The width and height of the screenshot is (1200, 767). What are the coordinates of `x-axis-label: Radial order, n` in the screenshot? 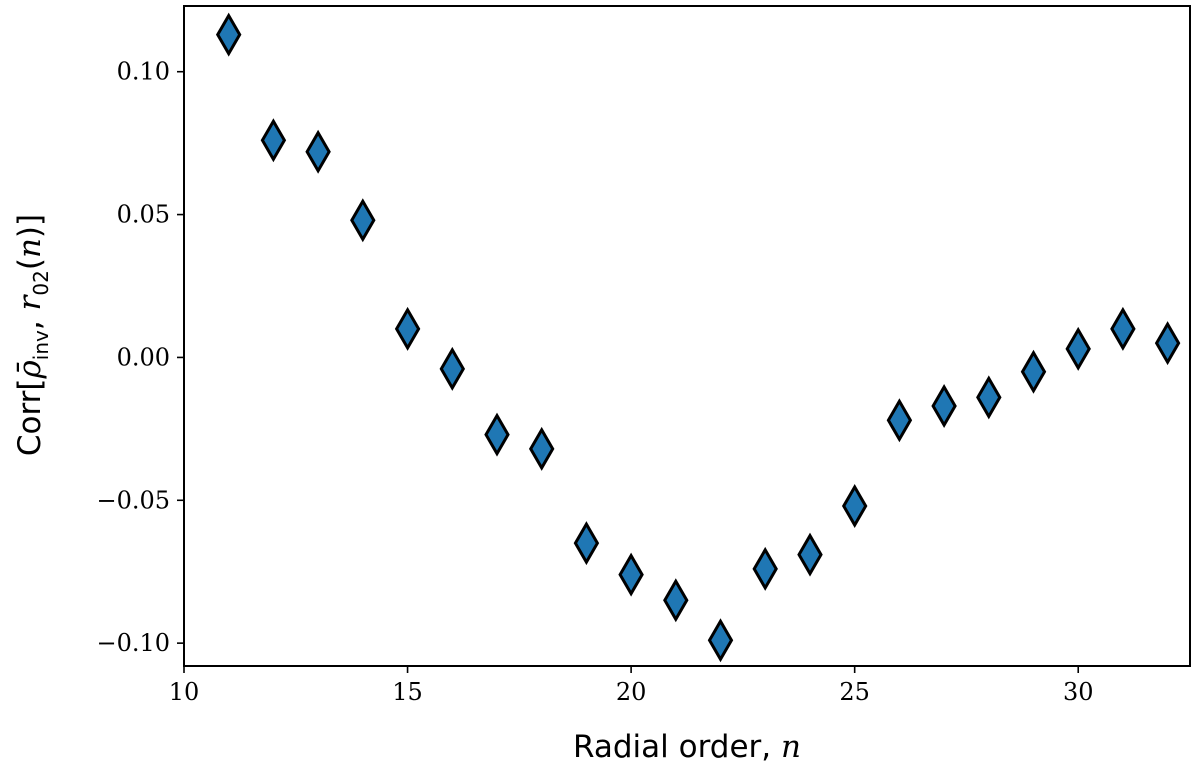 It's located at (687, 747).